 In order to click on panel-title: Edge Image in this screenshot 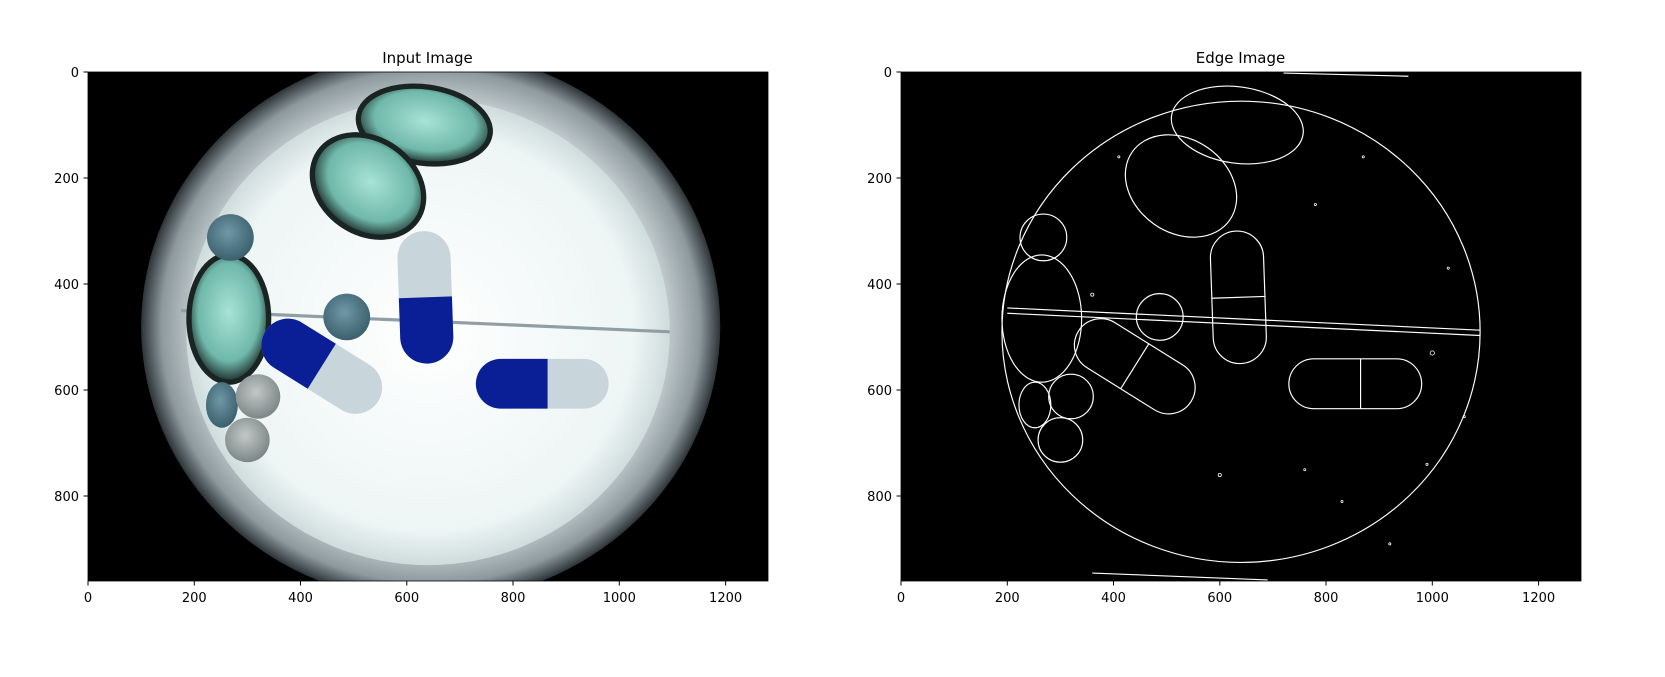, I will do `click(1241, 58)`.